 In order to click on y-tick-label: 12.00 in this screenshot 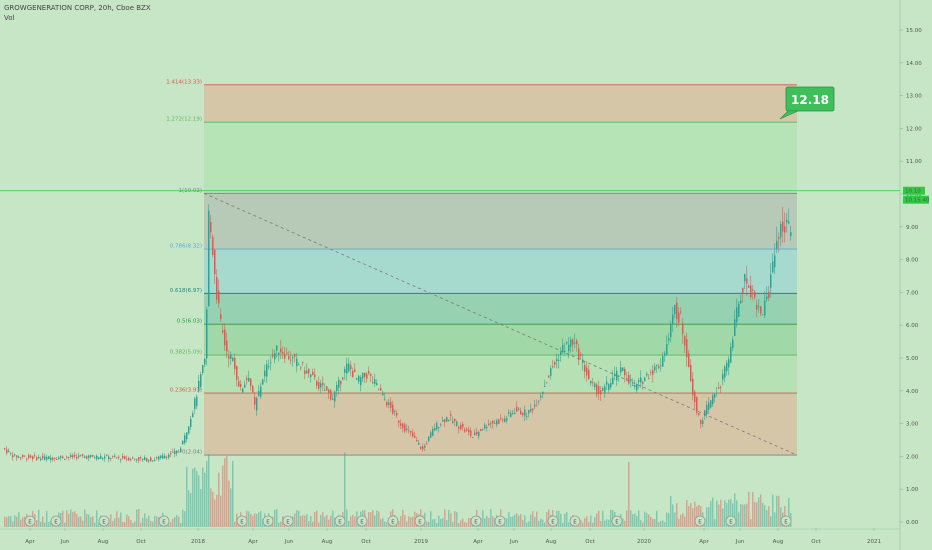, I will do `click(914, 129)`.